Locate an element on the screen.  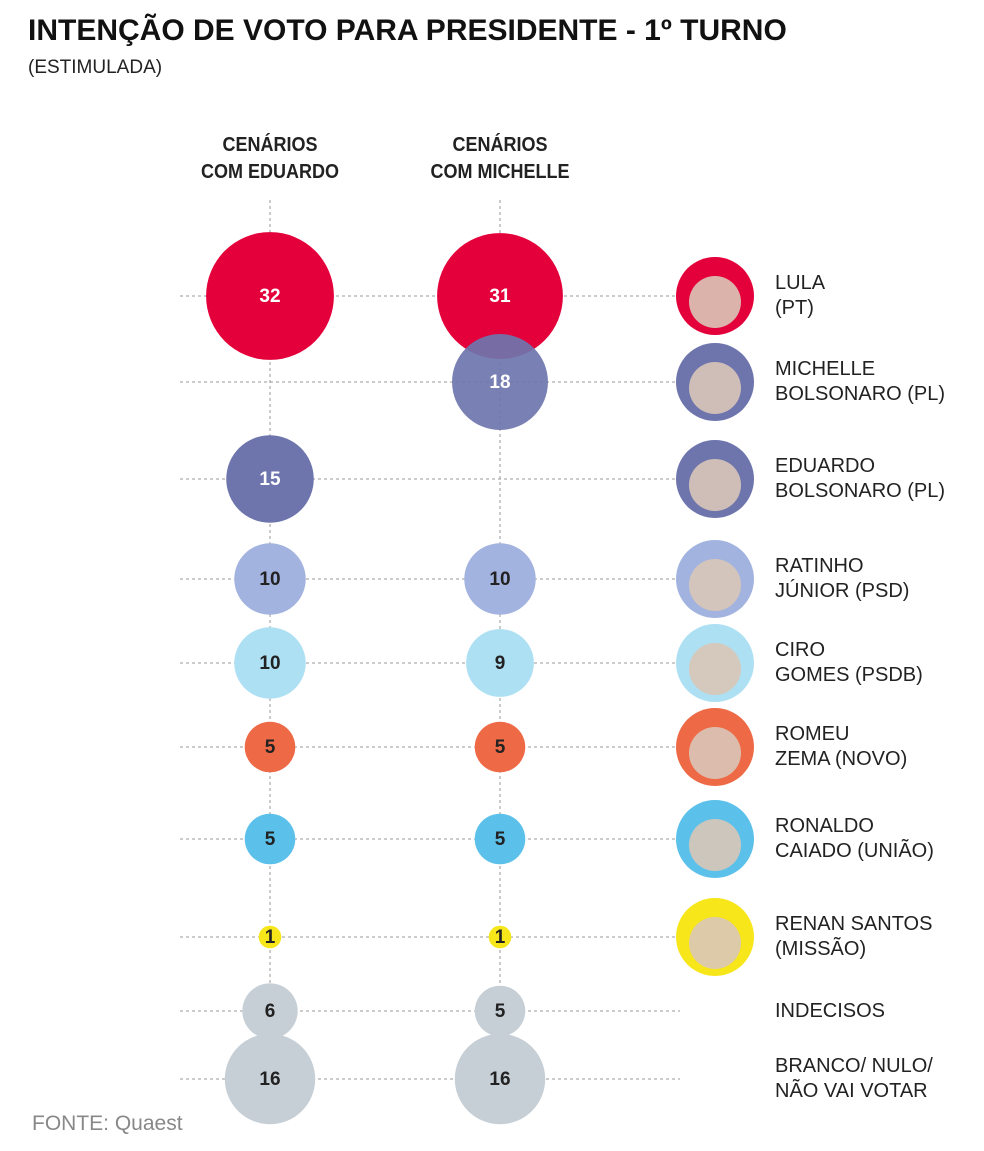
value-label: 15 is located at coordinates (270, 479).